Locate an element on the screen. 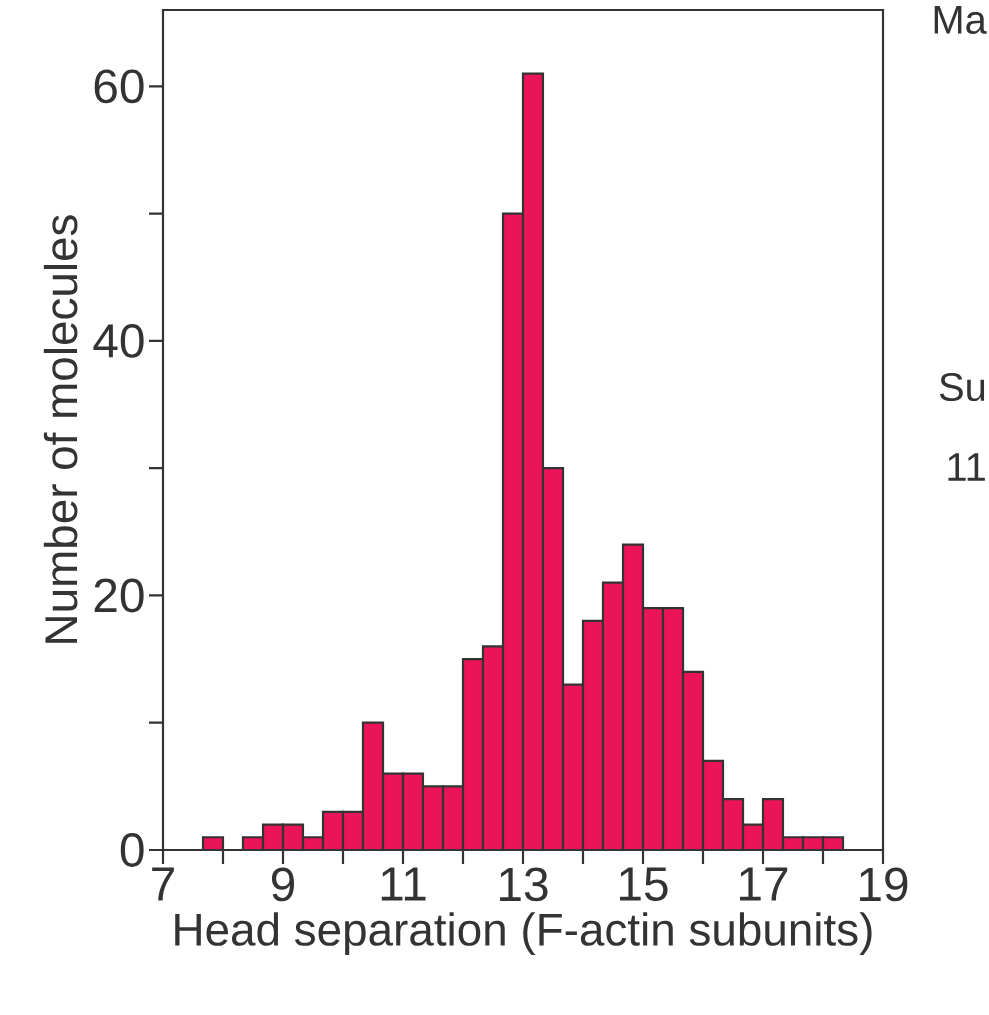  y-tick-label: 40 is located at coordinates (118, 340).